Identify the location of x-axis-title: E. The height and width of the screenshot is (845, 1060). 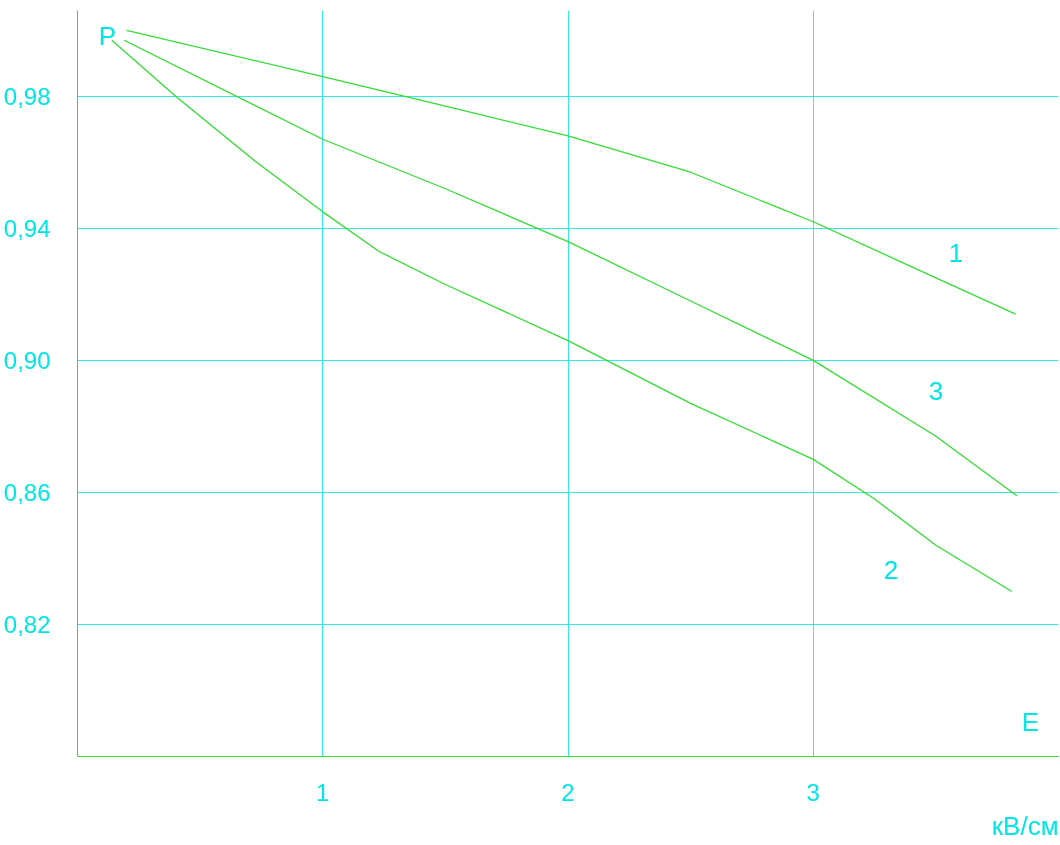
(1030, 721).